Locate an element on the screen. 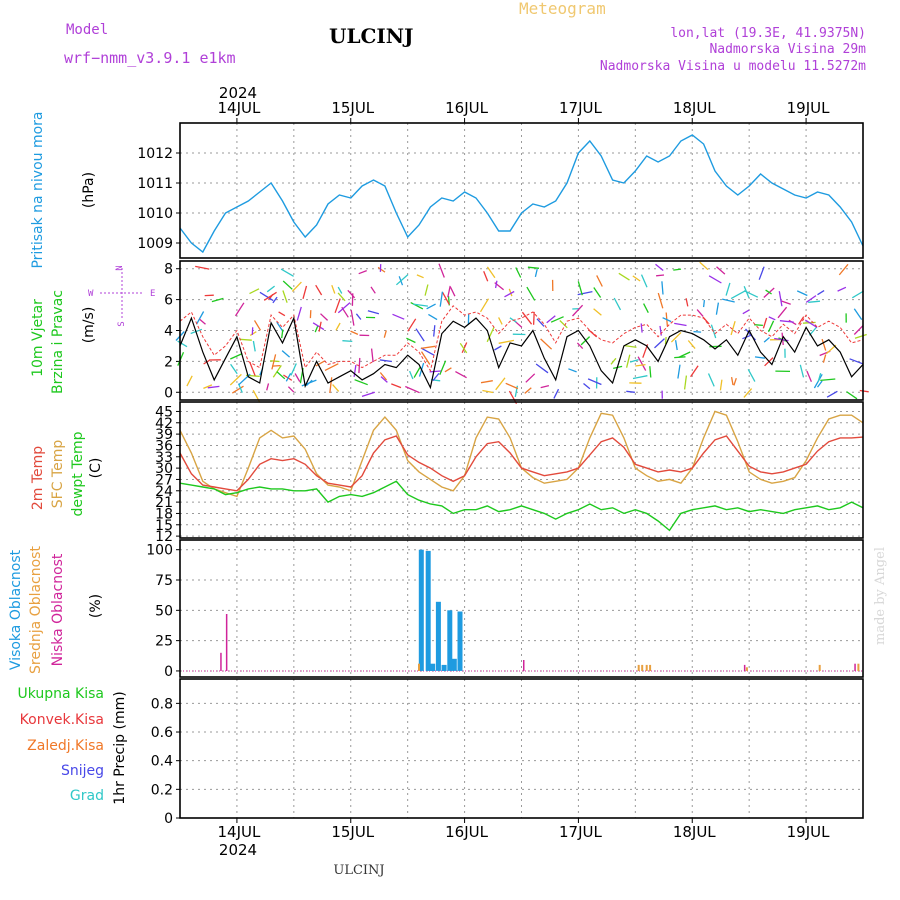  y-tick-label: 25 is located at coordinates (164, 642).